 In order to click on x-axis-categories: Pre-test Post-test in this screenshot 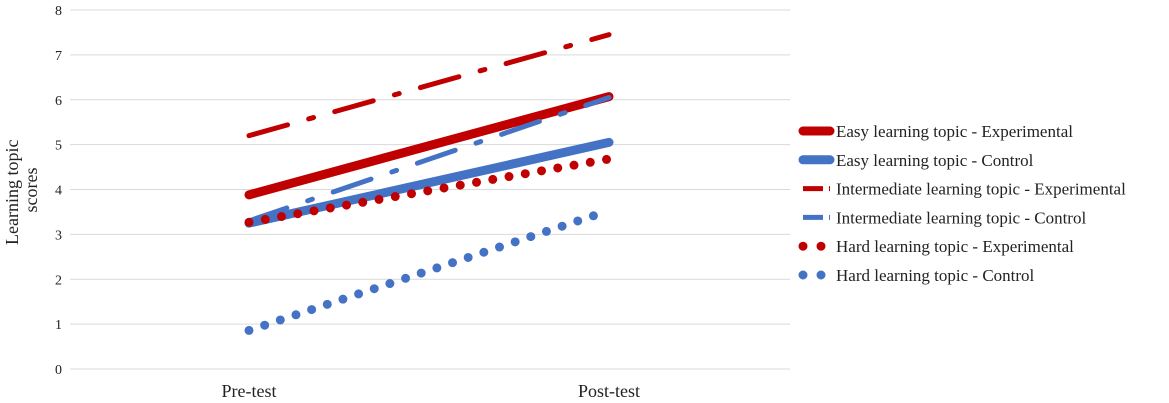, I will do `click(431, 391)`.